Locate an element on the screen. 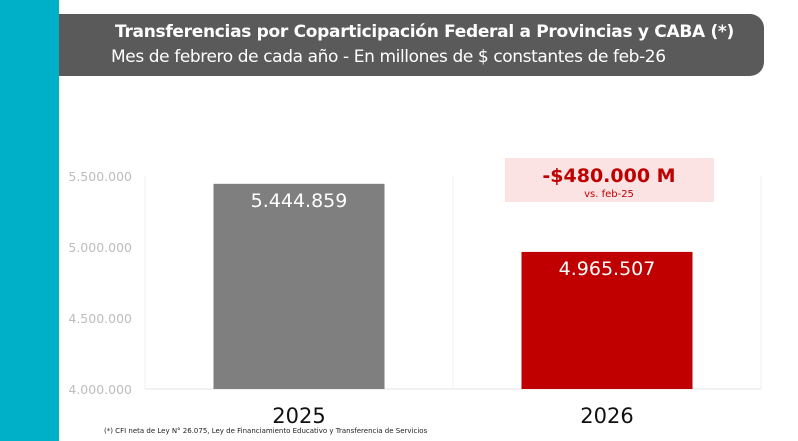 The width and height of the screenshot is (798, 441). y-tick-label: 5.000.000 is located at coordinates (100, 247).